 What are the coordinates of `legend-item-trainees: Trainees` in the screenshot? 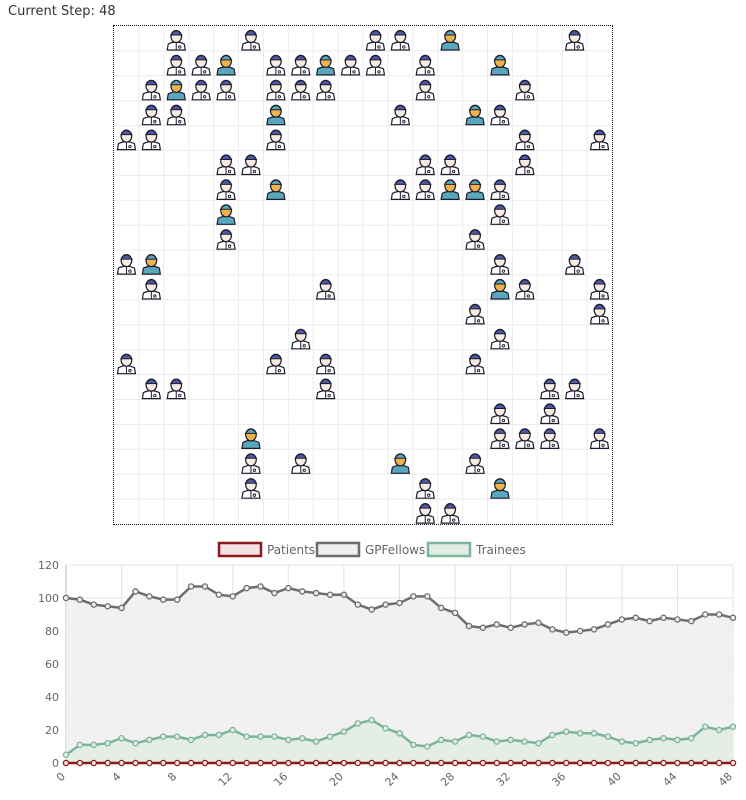 It's located at (476, 549).